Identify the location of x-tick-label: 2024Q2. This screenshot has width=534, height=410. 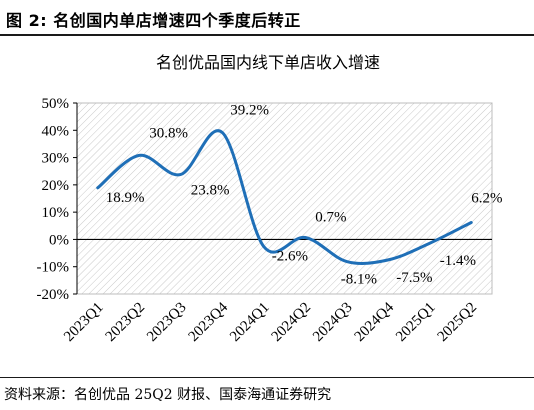
(291, 322).